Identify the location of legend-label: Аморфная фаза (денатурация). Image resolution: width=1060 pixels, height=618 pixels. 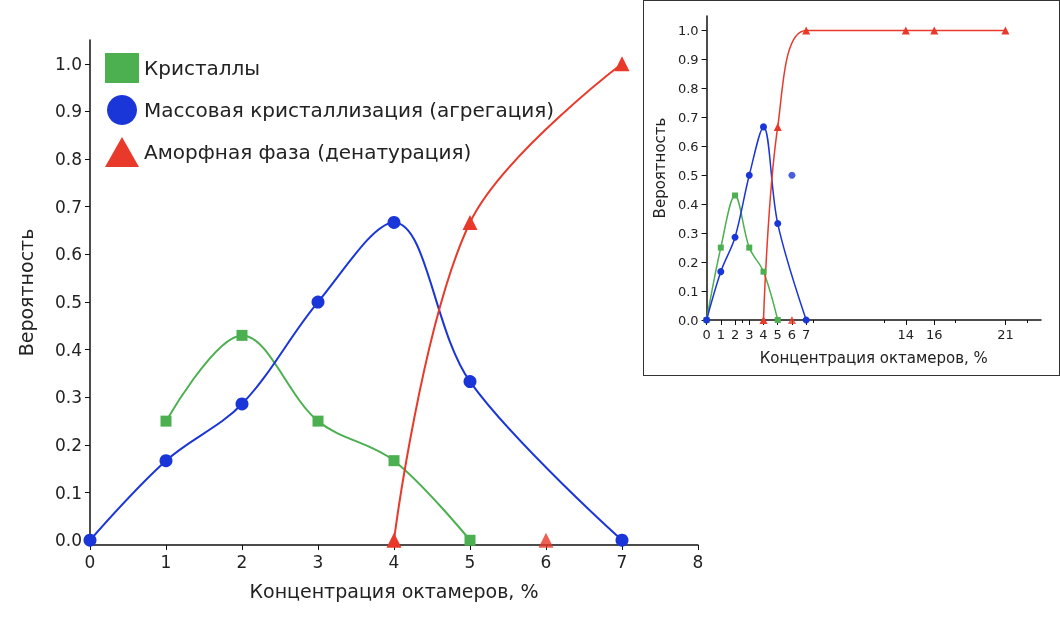
(308, 152).